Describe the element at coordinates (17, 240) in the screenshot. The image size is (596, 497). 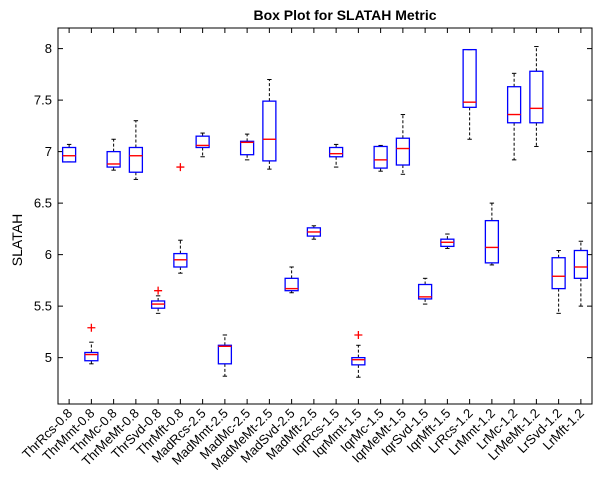
I see `y-axis-label: SLATAH` at that location.